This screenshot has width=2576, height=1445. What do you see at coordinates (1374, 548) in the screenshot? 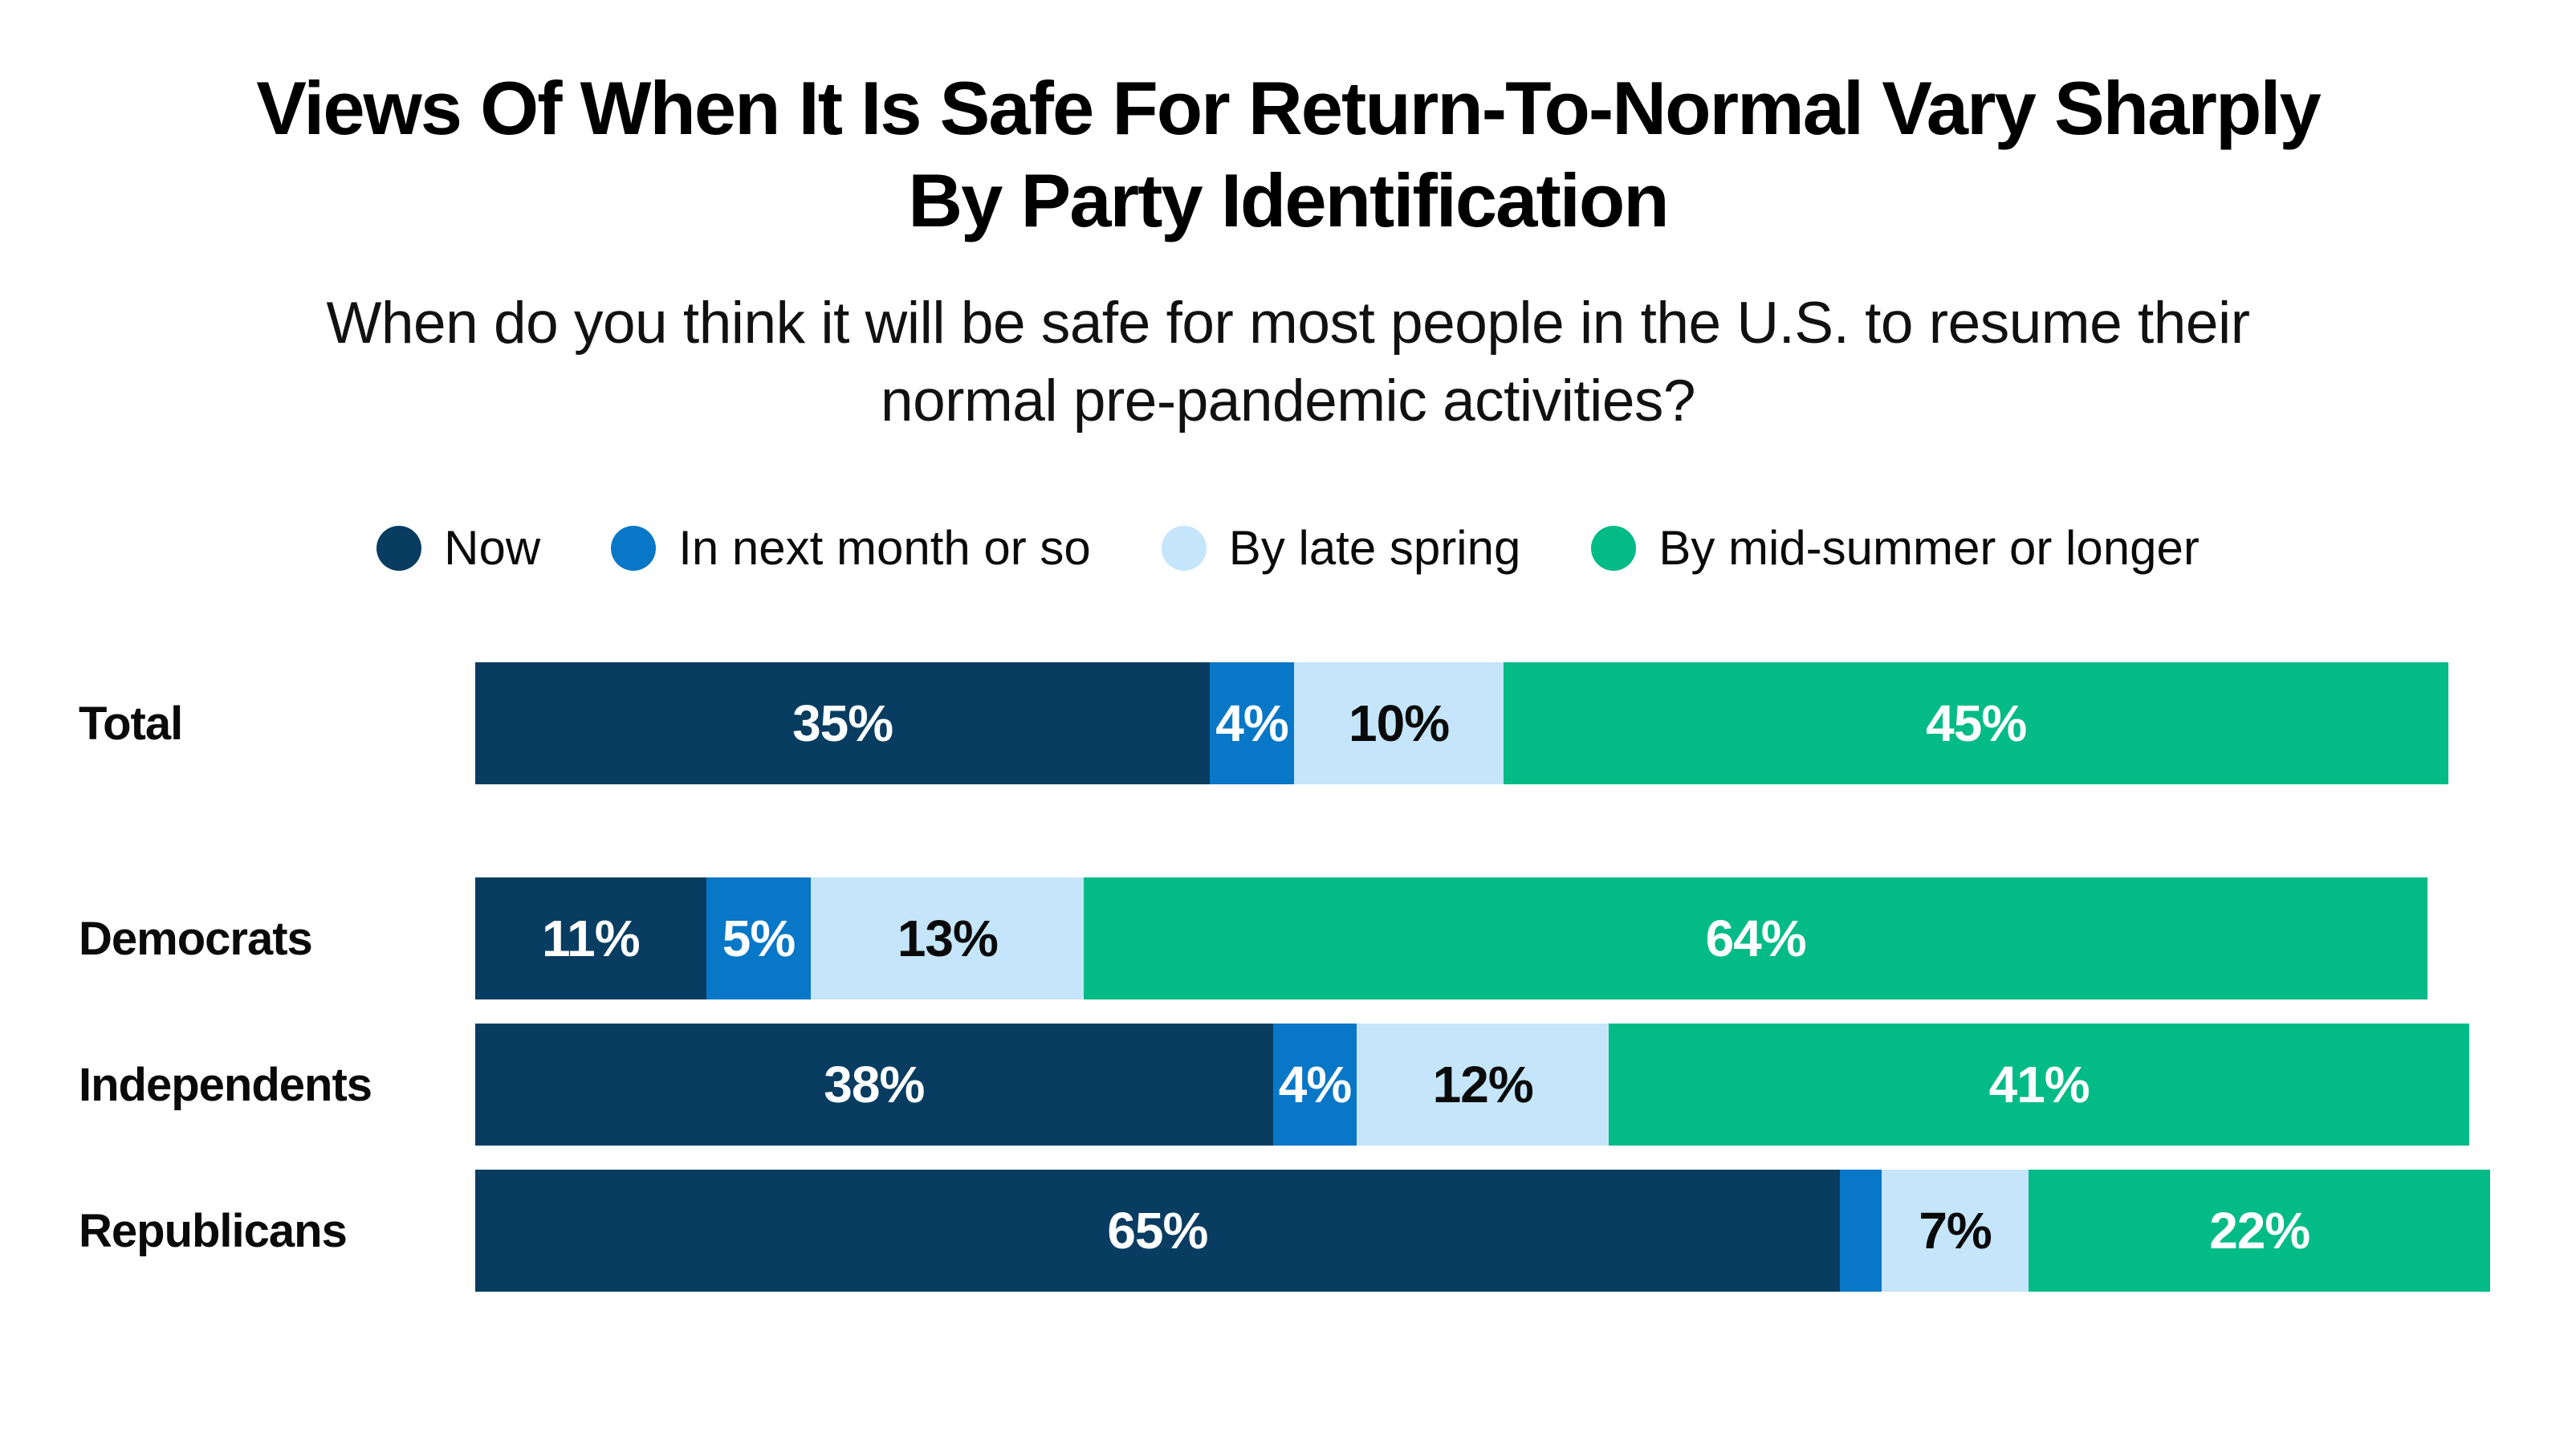
I see `legend-label: By late spring` at bounding box center [1374, 548].